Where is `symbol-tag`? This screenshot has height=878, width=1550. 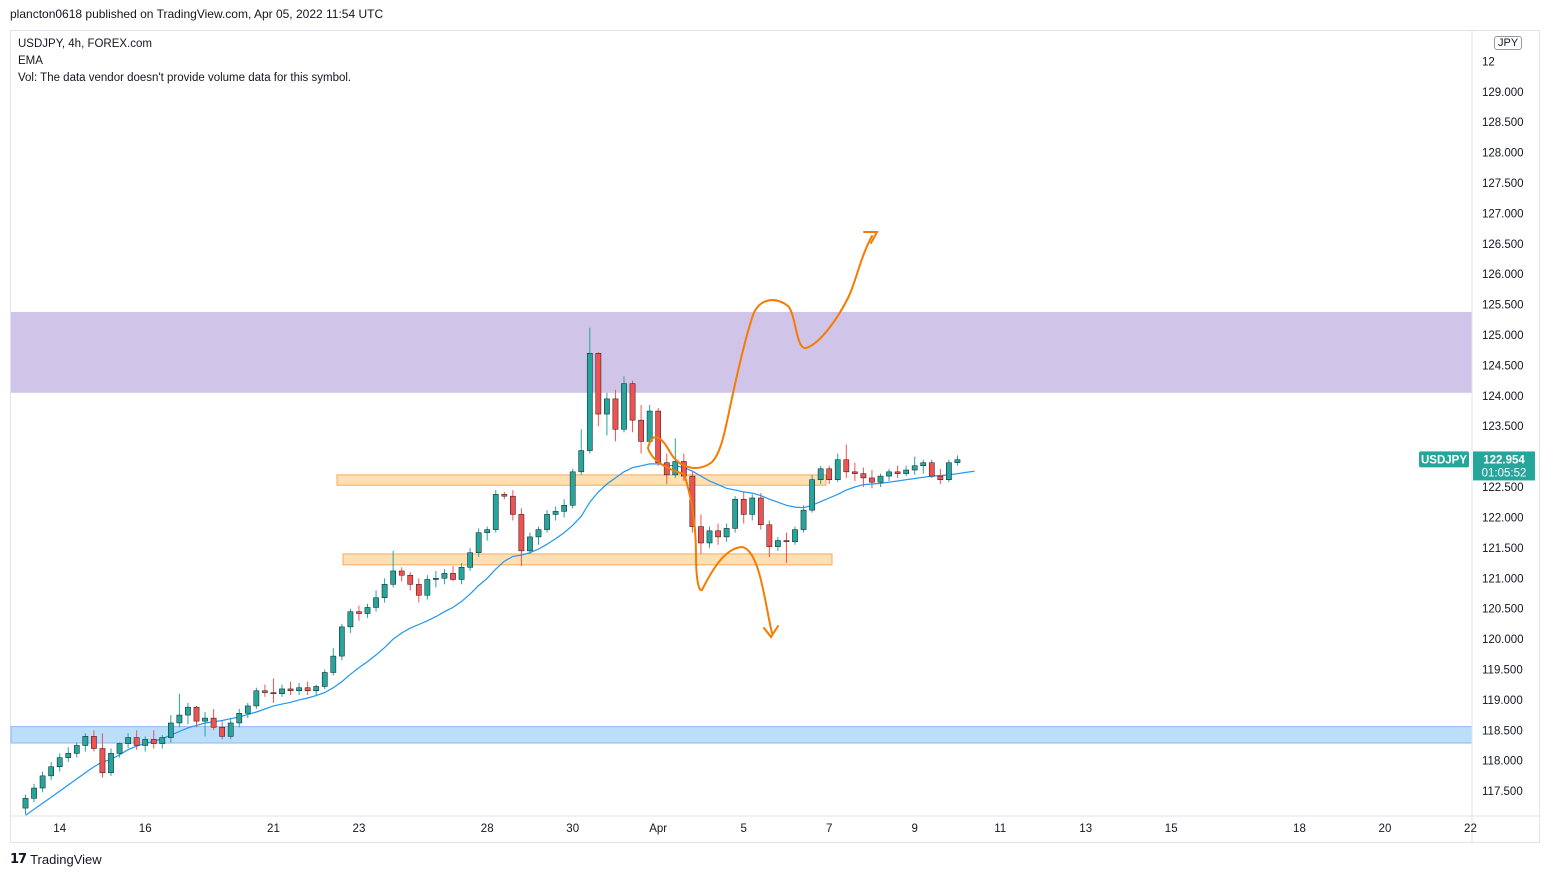 symbol-tag is located at coordinates (1444, 459).